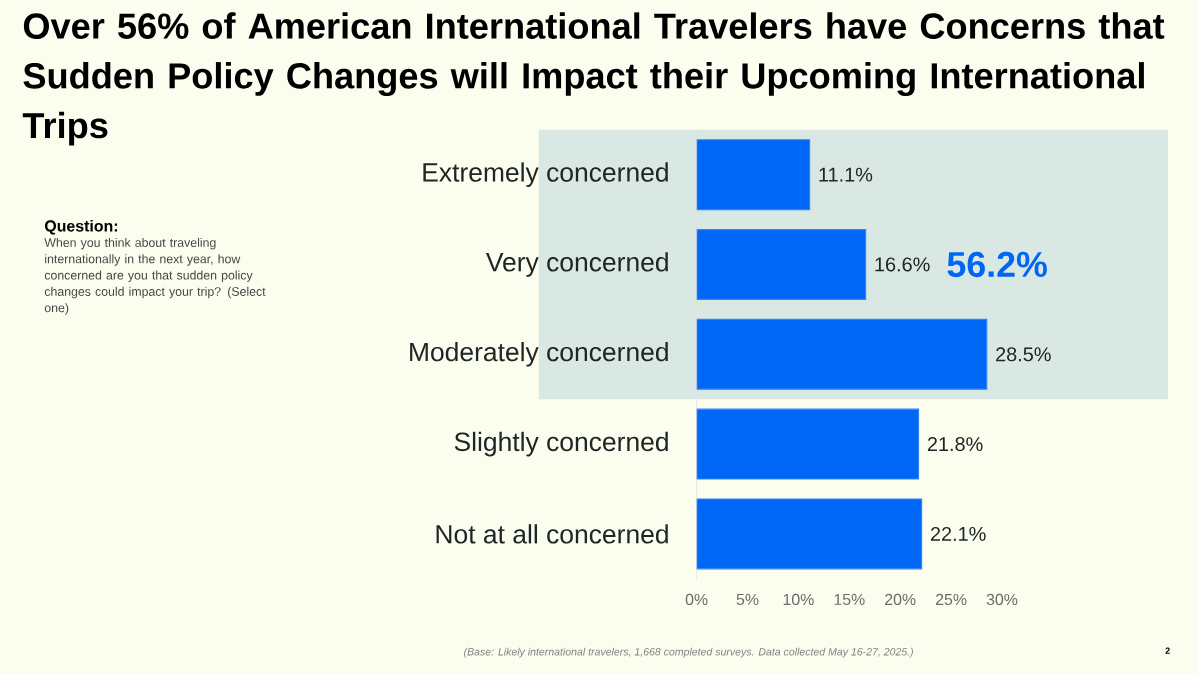 This screenshot has width=1200, height=674. Describe the element at coordinates (576, 264) in the screenshot. I see `y-tick-label: Very concerned` at that location.